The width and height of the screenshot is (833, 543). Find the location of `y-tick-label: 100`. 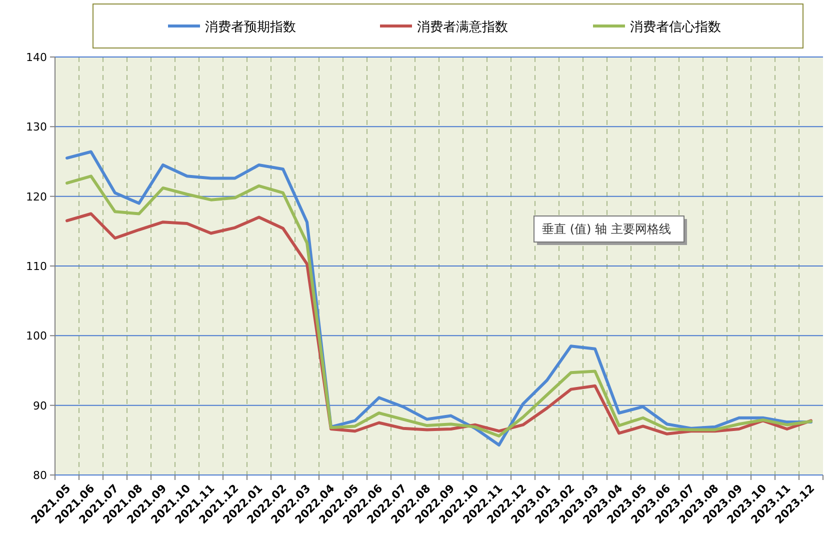

y-tick-label: 100 is located at coordinates (36, 336).